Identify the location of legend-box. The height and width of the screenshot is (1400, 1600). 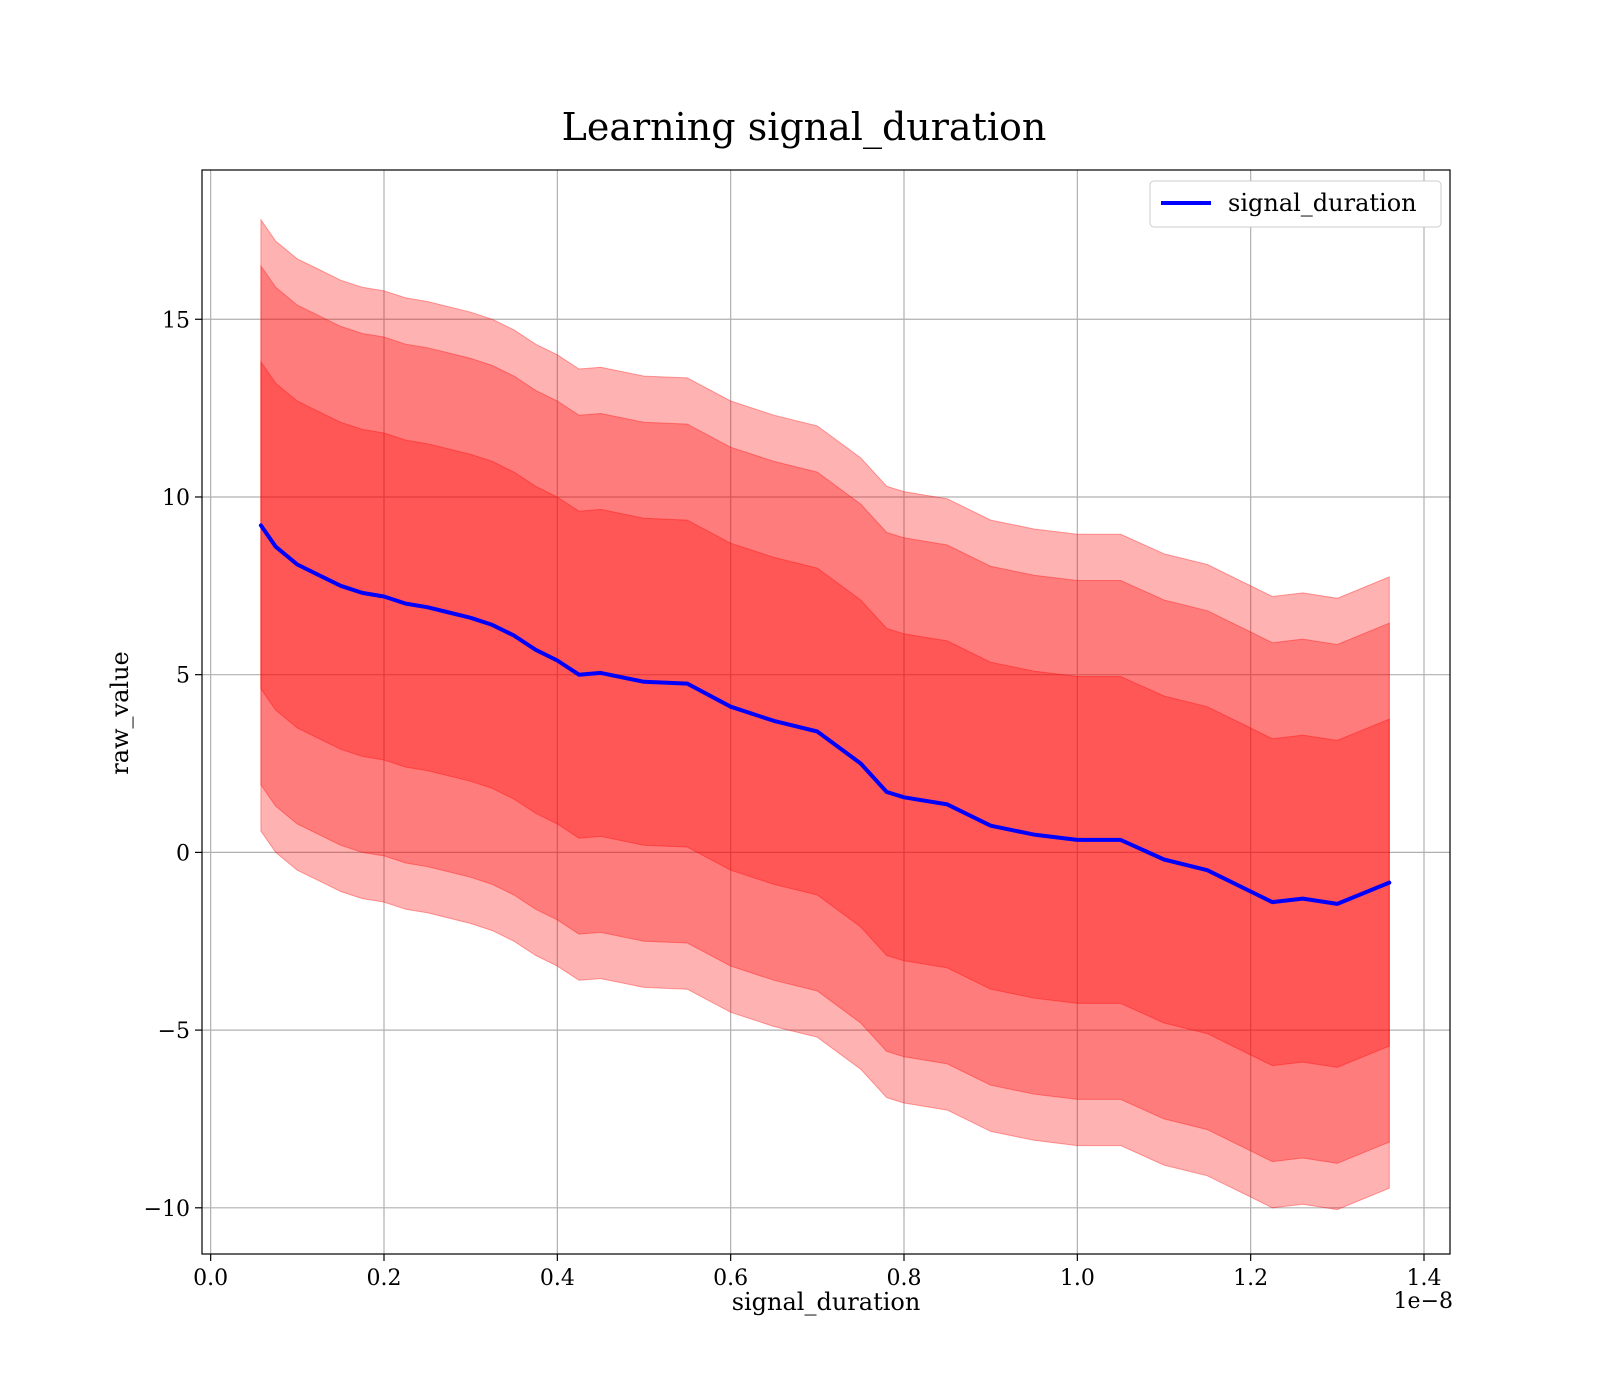
(1295, 204).